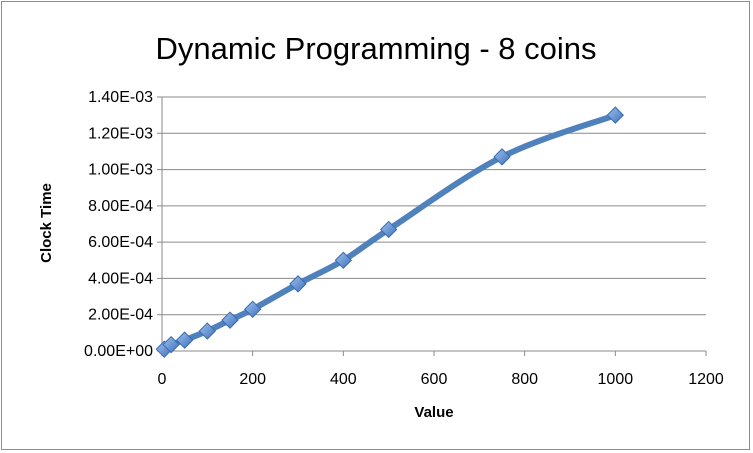  What do you see at coordinates (162, 379) in the screenshot?
I see `x-tick-label: 0` at bounding box center [162, 379].